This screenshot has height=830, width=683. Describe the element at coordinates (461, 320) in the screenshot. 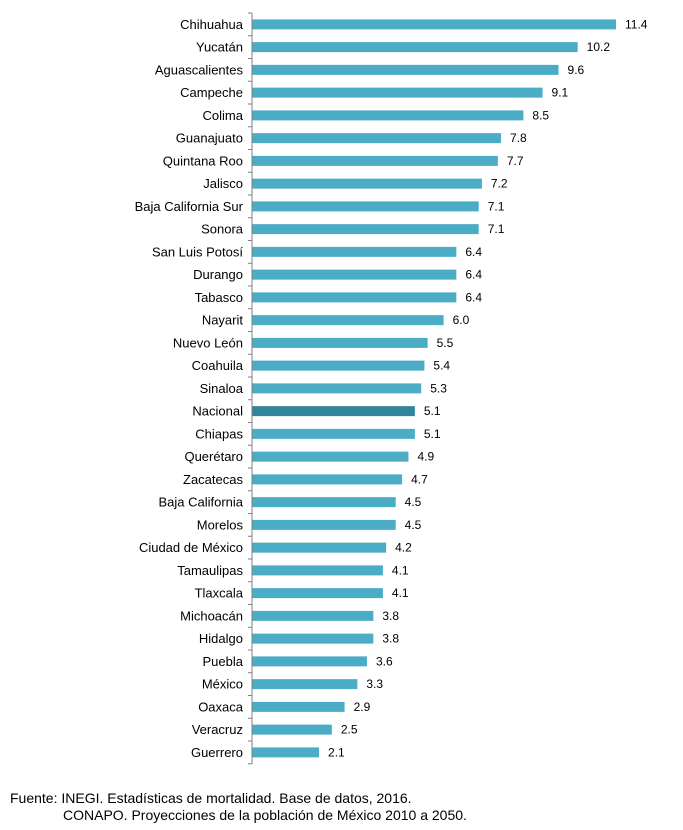

I see `value-label-13: 6.0` at that location.